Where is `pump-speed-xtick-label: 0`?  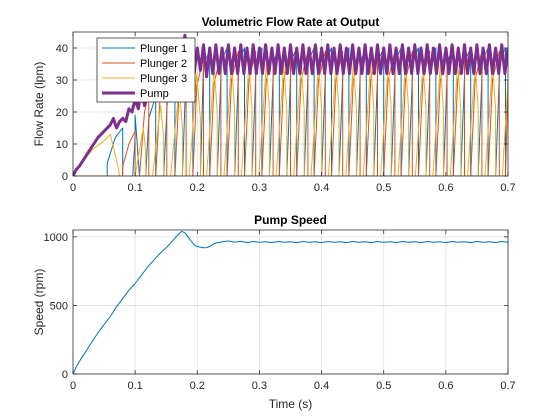 pump-speed-xtick-label: 0 is located at coordinates (73, 386).